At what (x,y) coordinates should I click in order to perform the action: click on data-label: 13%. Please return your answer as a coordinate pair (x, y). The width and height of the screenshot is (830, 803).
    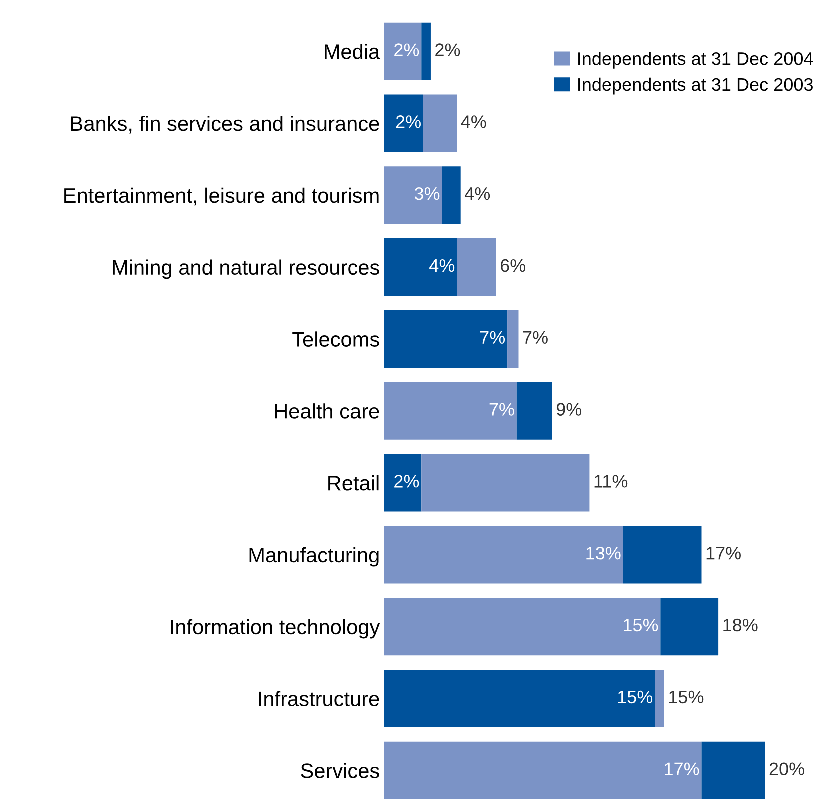
    Looking at the image, I should click on (603, 553).